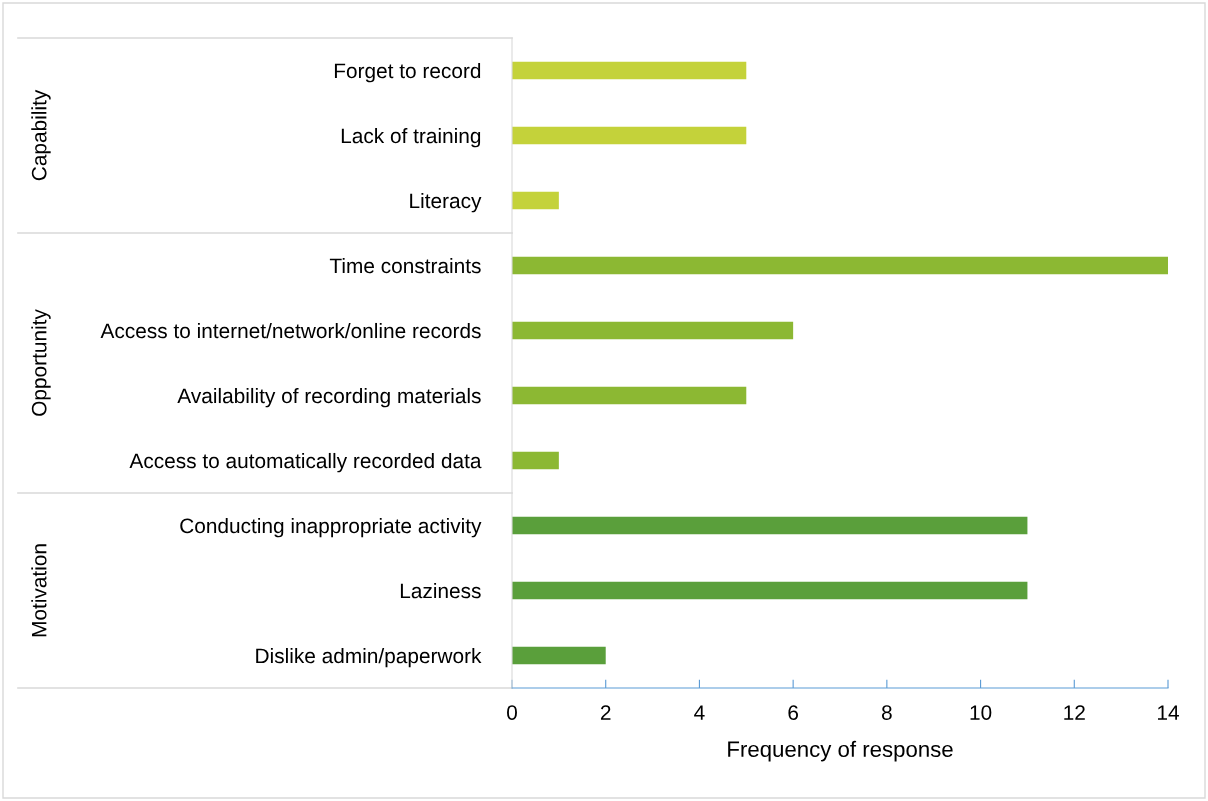 The image size is (1208, 801). What do you see at coordinates (411, 137) in the screenshot?
I see `y-tick-label: Lack of training` at bounding box center [411, 137].